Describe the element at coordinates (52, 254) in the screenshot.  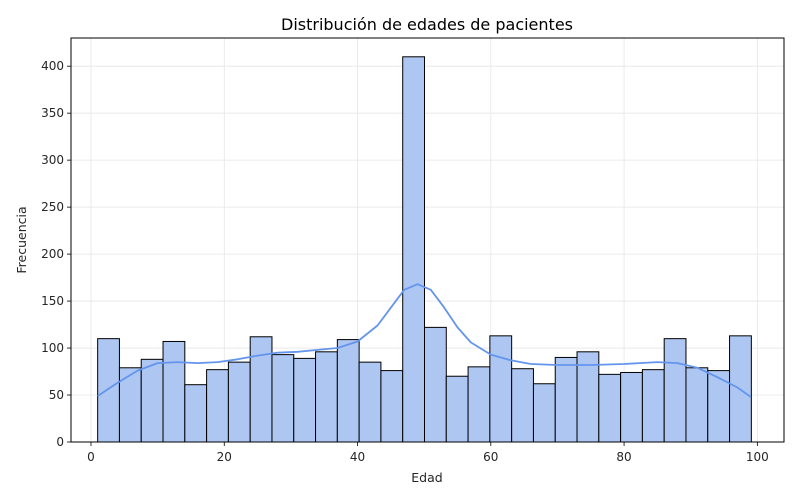
I see `y-tick-label-4: 200` at that location.